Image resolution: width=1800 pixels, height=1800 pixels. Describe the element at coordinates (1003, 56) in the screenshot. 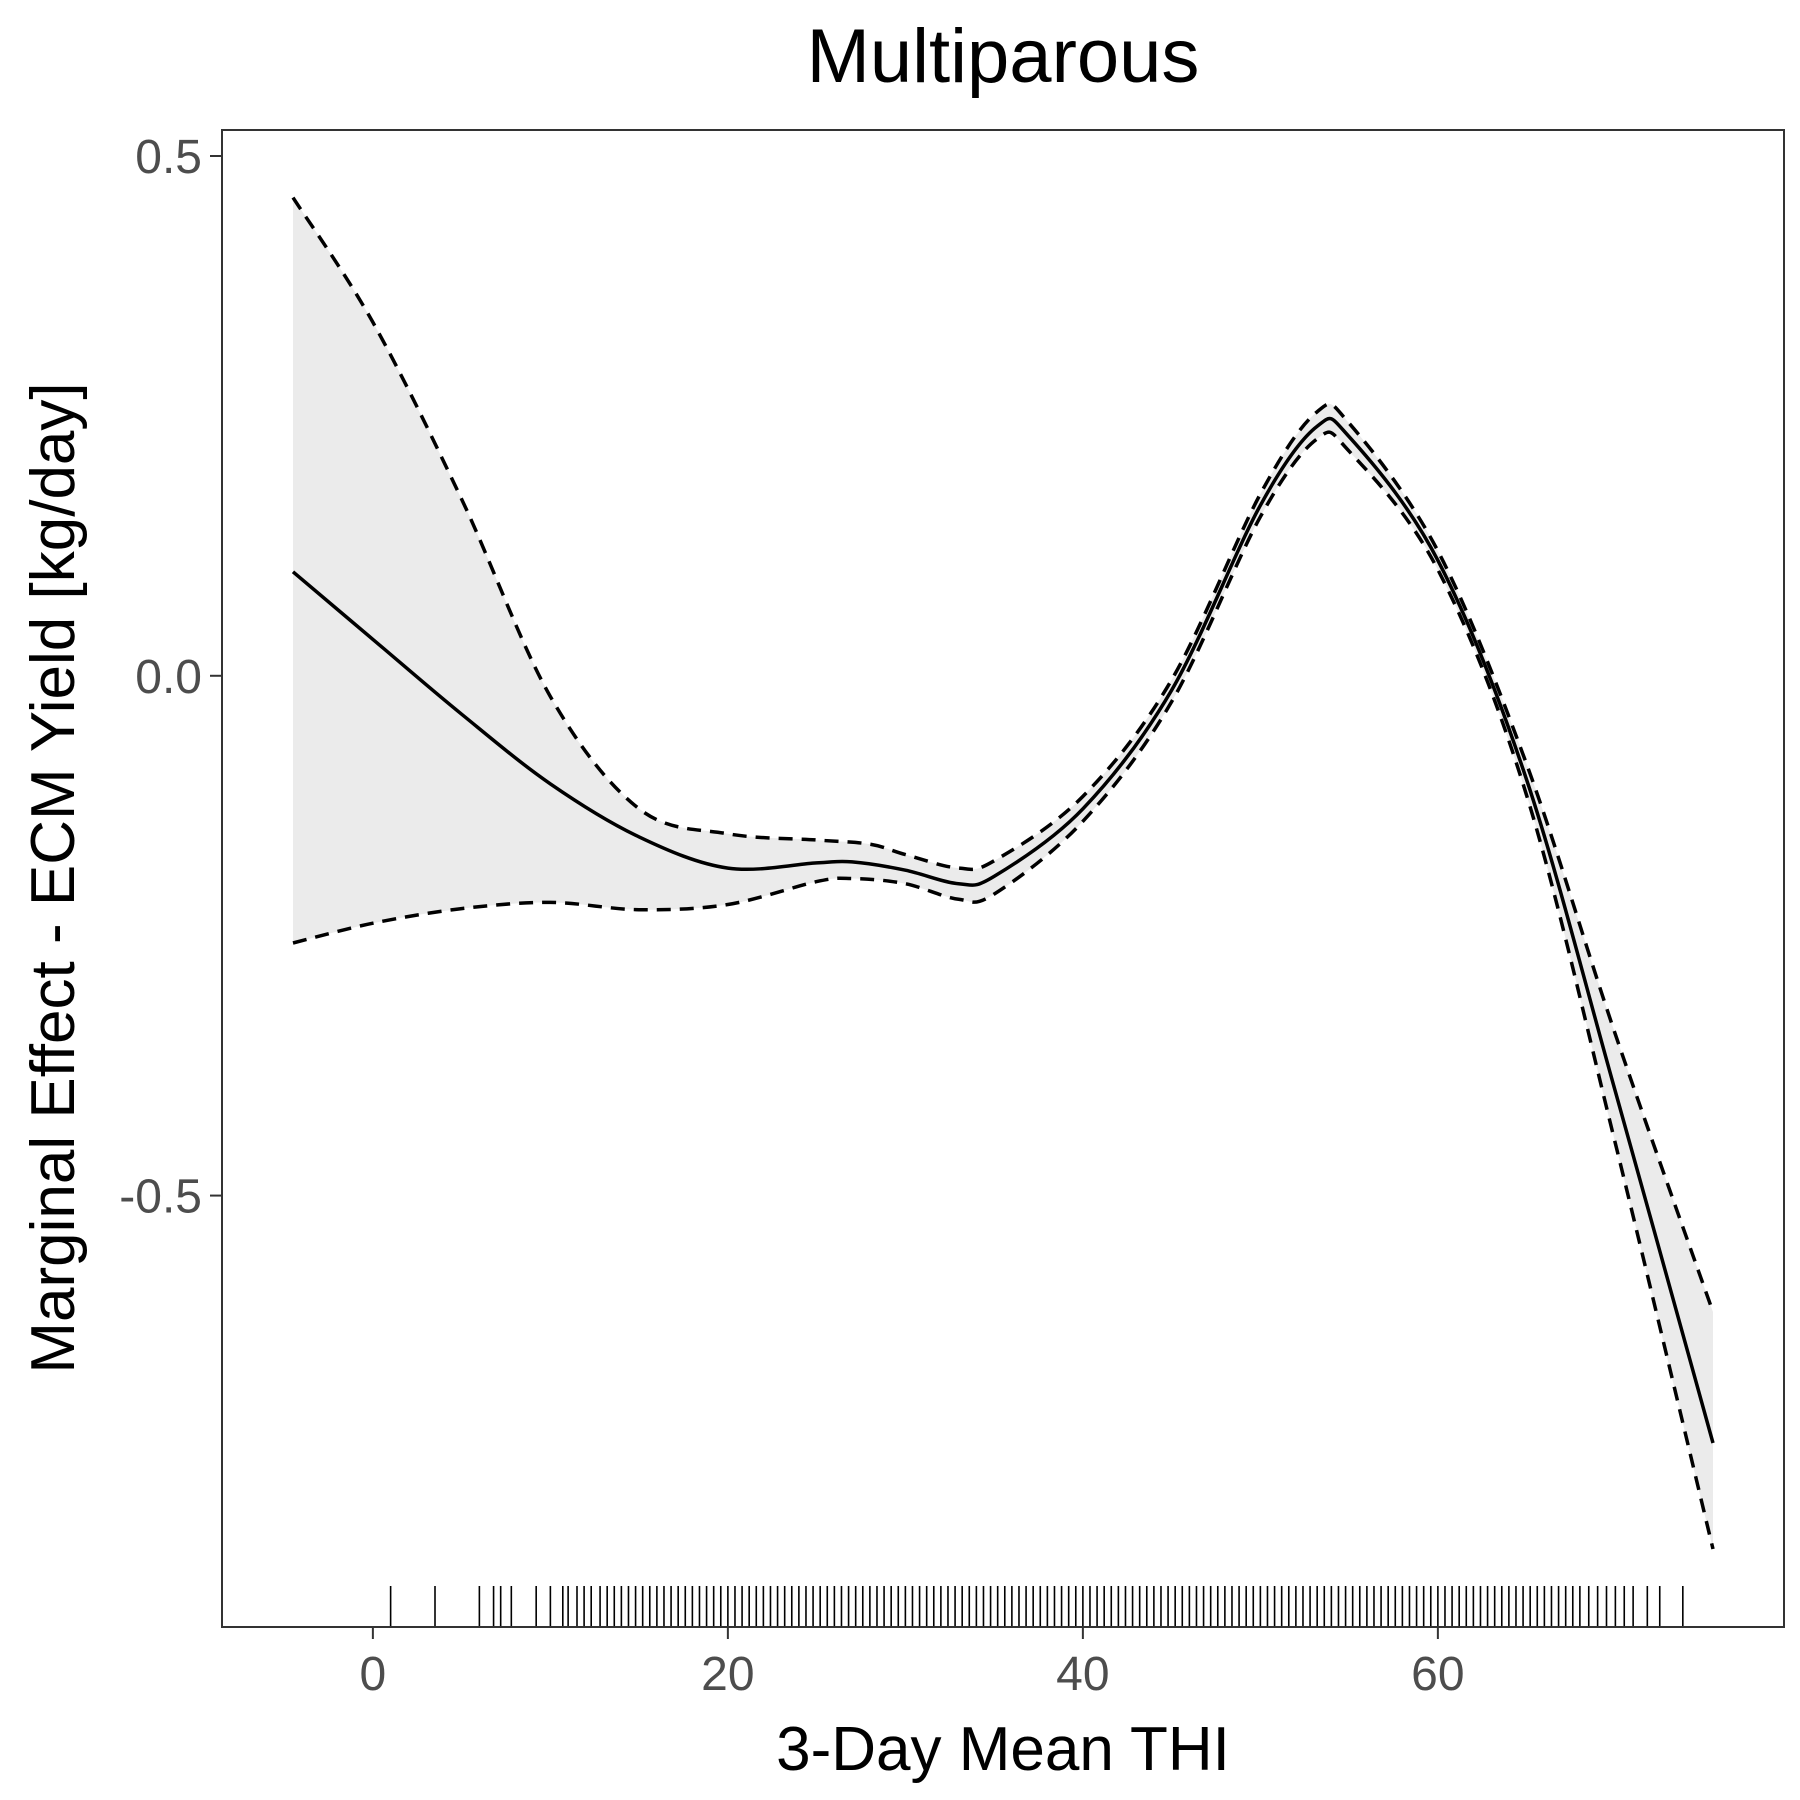

I see `chart-title: Multiparous` at that location.